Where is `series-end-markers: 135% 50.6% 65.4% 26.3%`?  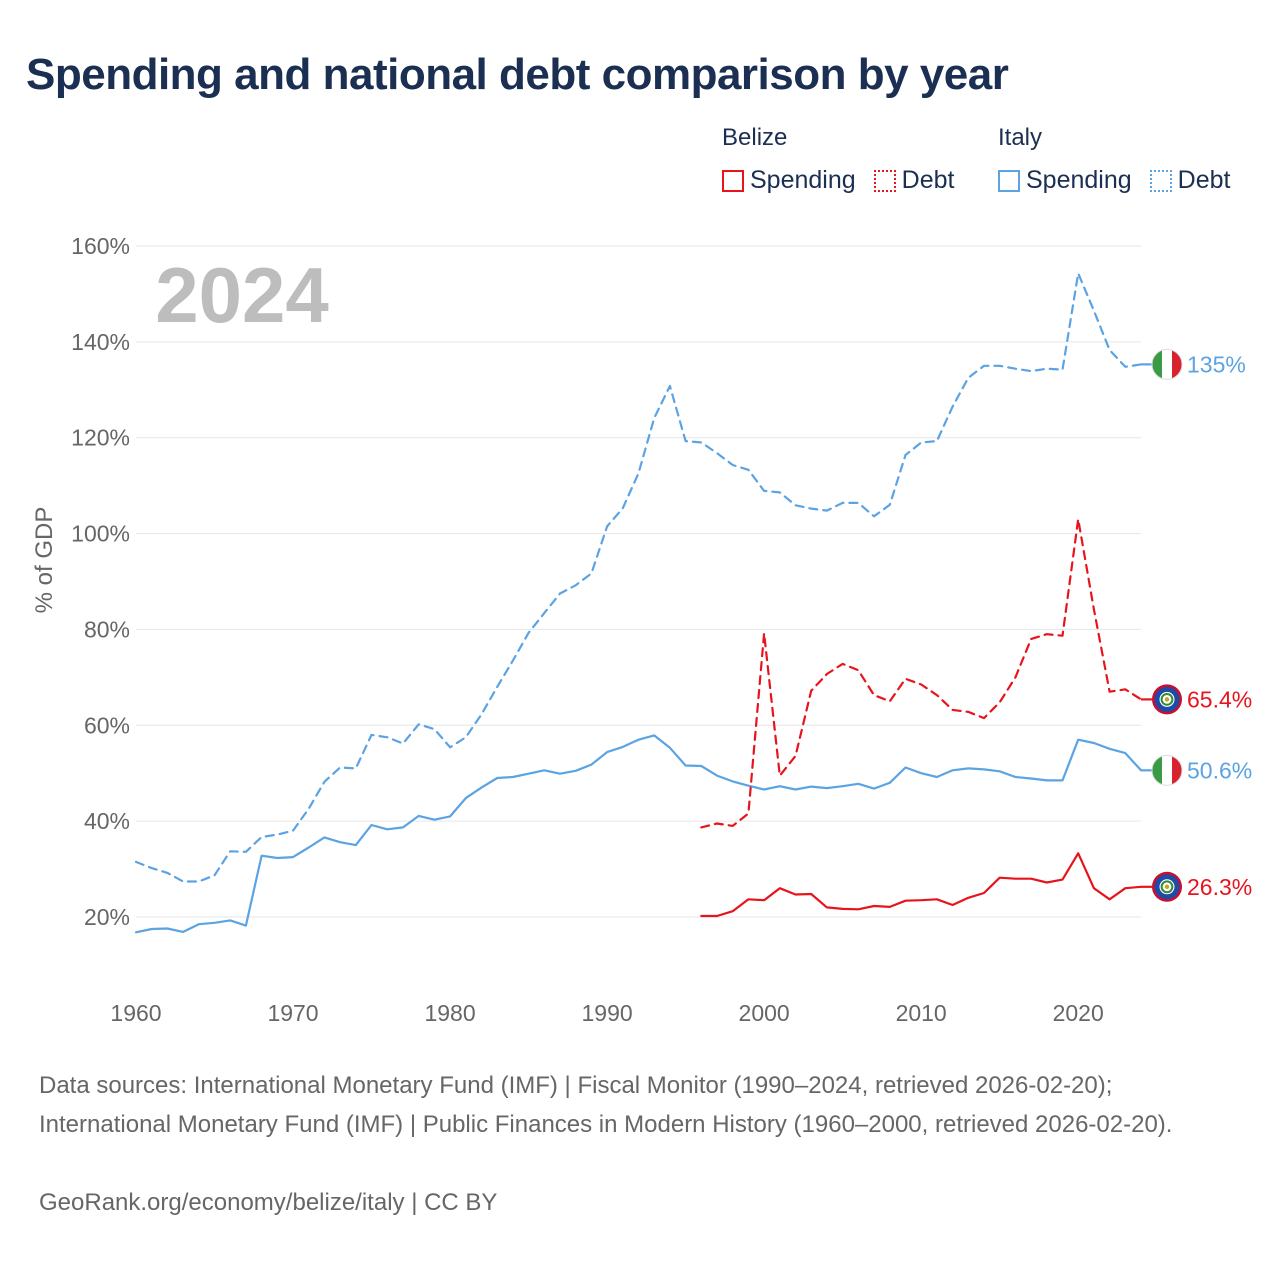
series-end-markers: 135% 50.6% 65.4% 26.3% is located at coordinates (1196, 625).